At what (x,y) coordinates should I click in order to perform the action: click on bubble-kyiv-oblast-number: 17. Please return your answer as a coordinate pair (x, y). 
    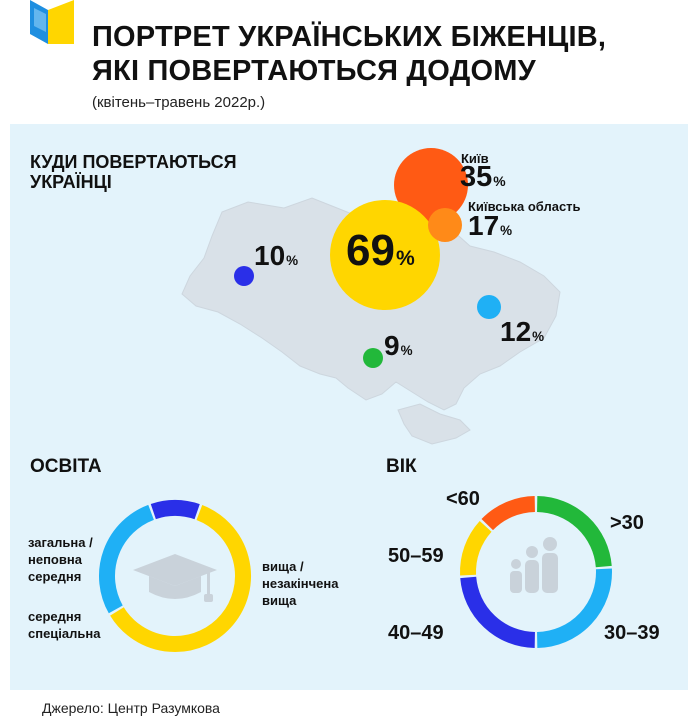
    Looking at the image, I should click on (484, 225).